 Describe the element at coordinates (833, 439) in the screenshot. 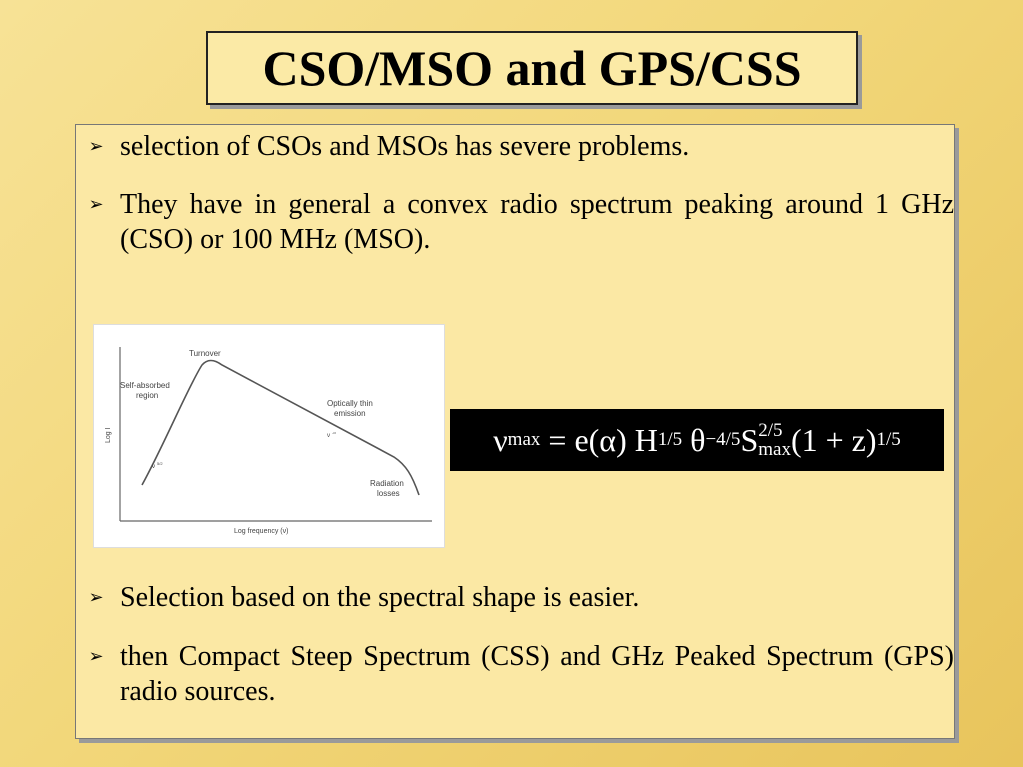

I see `one-plus-z-term: (1 + z)` at that location.